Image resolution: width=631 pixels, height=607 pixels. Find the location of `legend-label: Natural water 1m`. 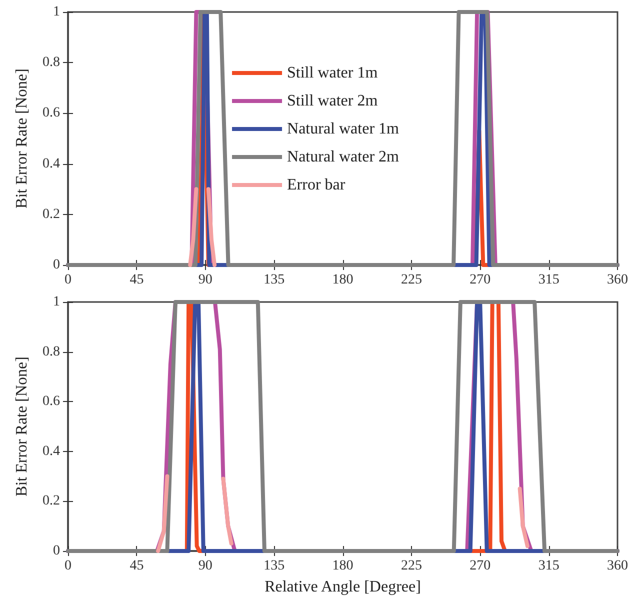

legend-label: Natural water 1m is located at coordinates (343, 129).